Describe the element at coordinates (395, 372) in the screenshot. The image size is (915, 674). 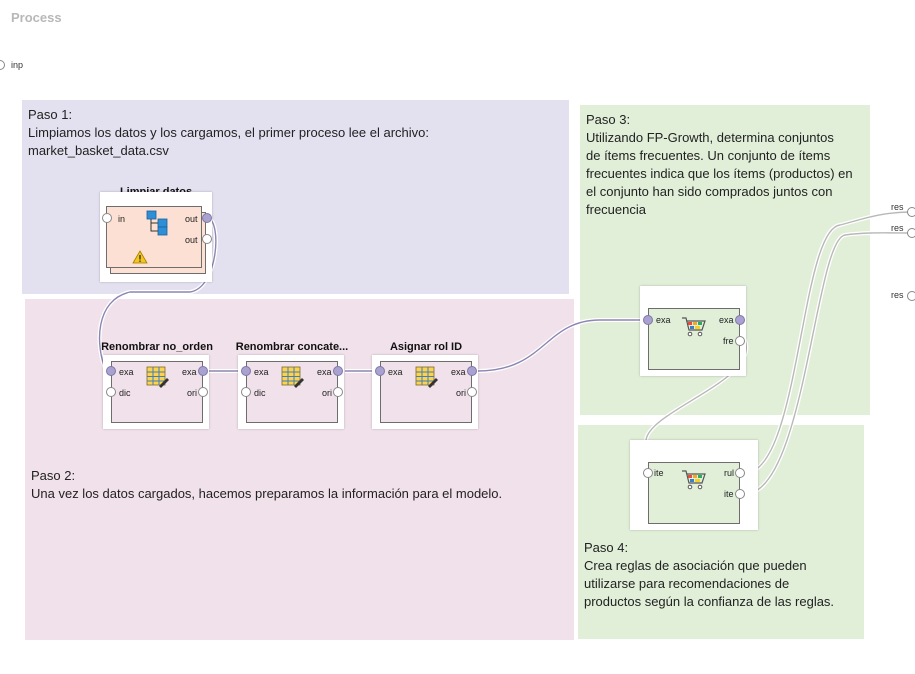
I see `asignar-exa-in-label: exa` at that location.